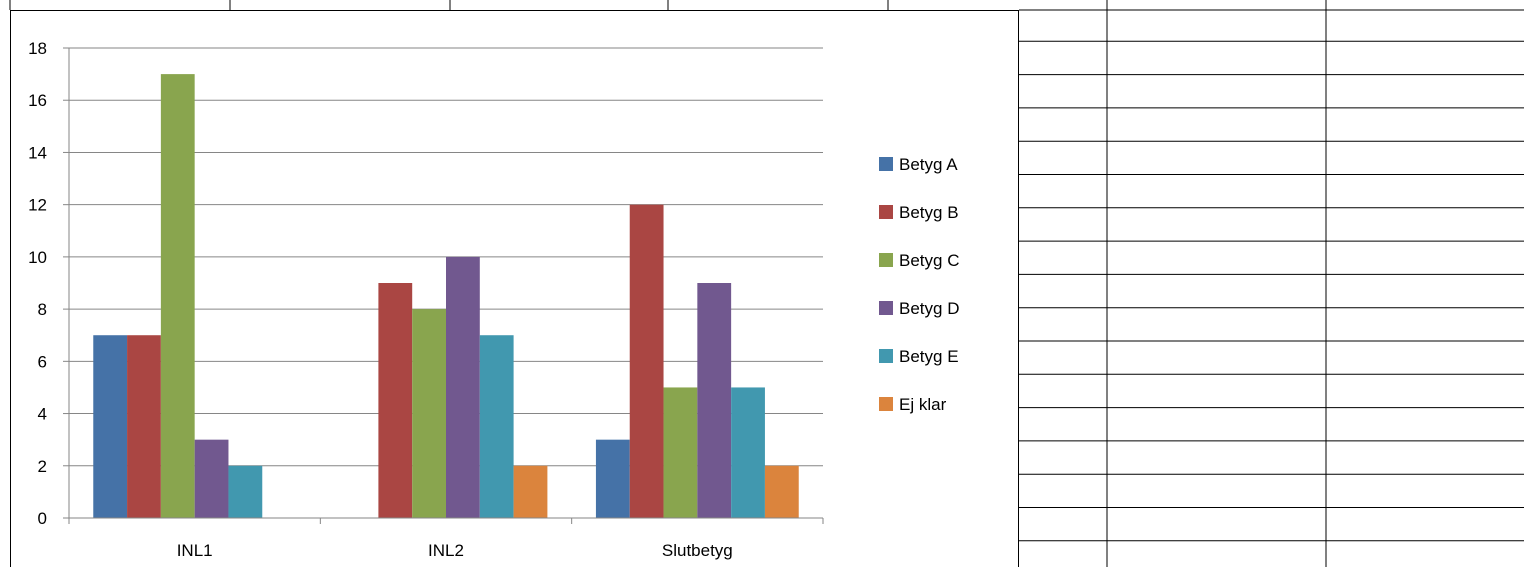 The image size is (1524, 568). What do you see at coordinates (37, 100) in the screenshot?
I see `y-tick-label: 16` at bounding box center [37, 100].